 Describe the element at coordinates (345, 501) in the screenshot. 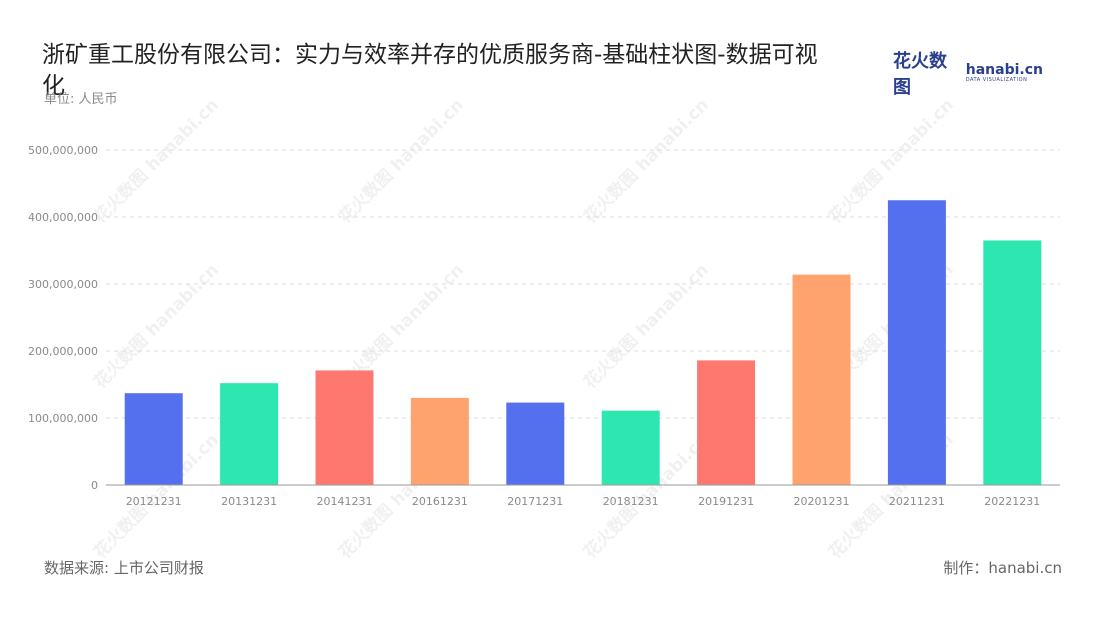

I see `x-tick-label: 20141231` at that location.